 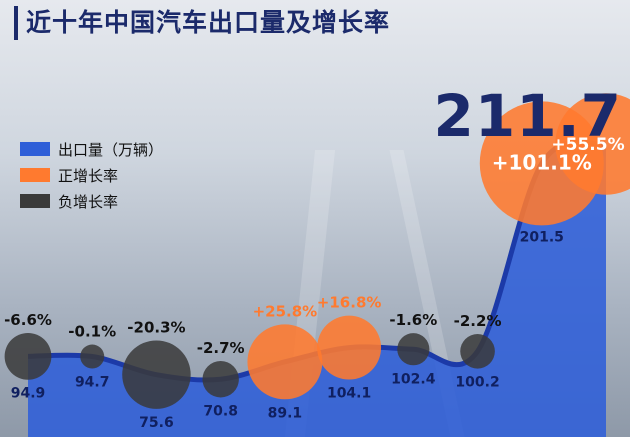 I want to click on legend-item-negative: 负增长率, so click(x=91, y=201).